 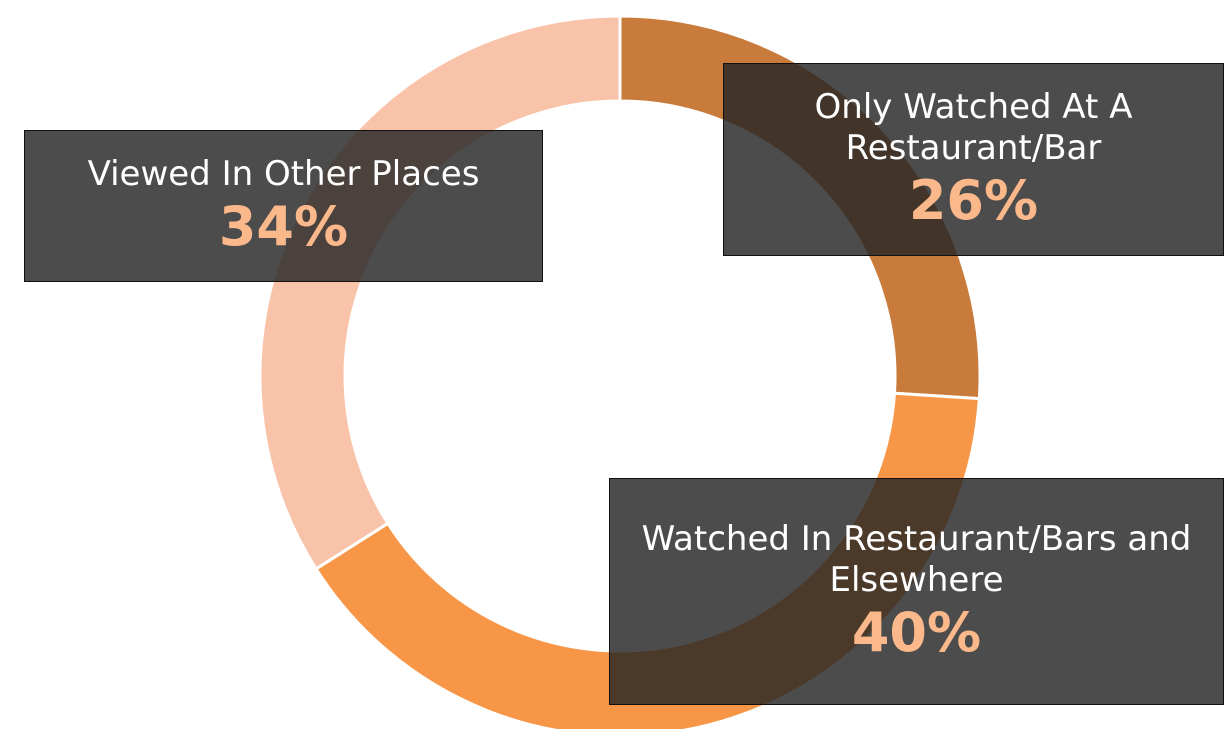 I want to click on label-box: Viewed In Other Places 34%, so click(x=283, y=206).